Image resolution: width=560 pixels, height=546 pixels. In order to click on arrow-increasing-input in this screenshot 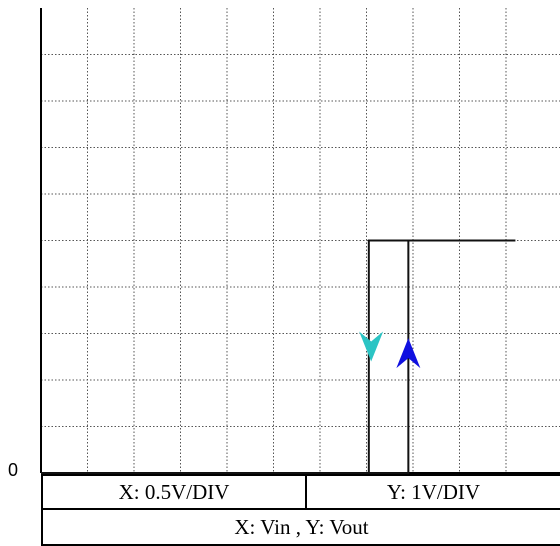, I will do `click(408, 353)`.